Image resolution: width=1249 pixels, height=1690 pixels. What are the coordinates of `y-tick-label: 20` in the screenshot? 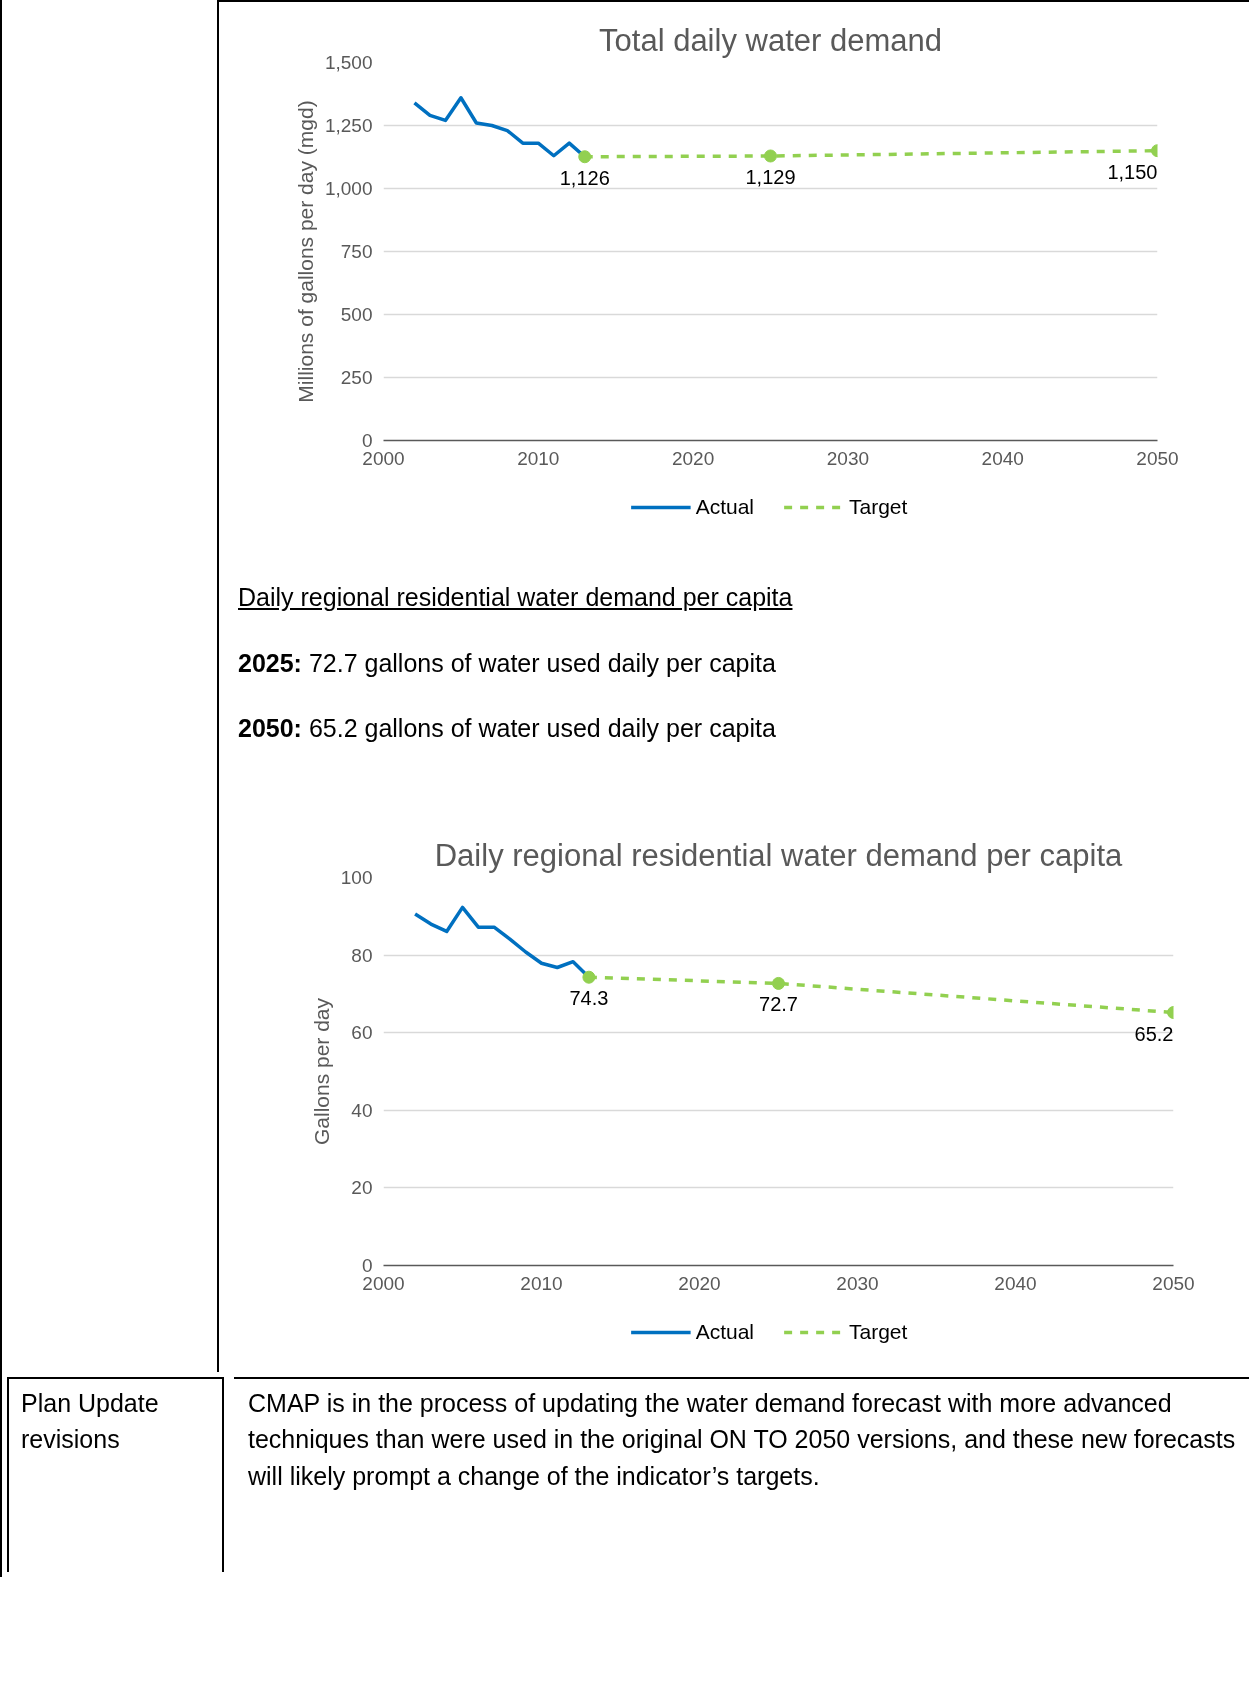 It's located at (362, 1188).